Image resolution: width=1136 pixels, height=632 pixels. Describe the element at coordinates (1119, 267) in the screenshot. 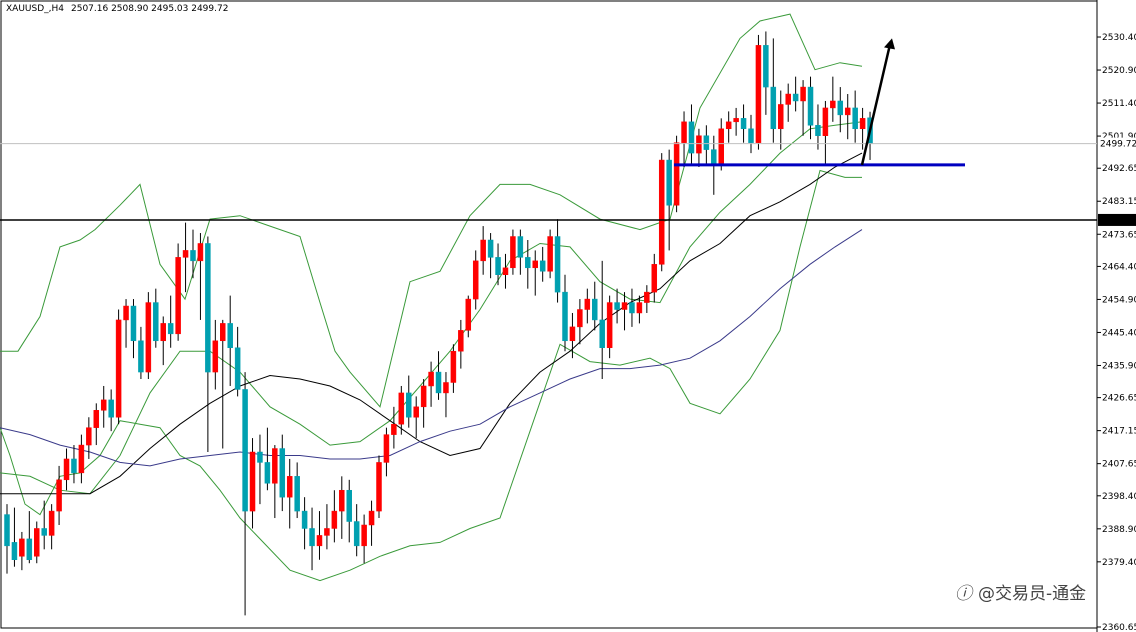

I see `y-axis-tick-label: 2464.40` at that location.